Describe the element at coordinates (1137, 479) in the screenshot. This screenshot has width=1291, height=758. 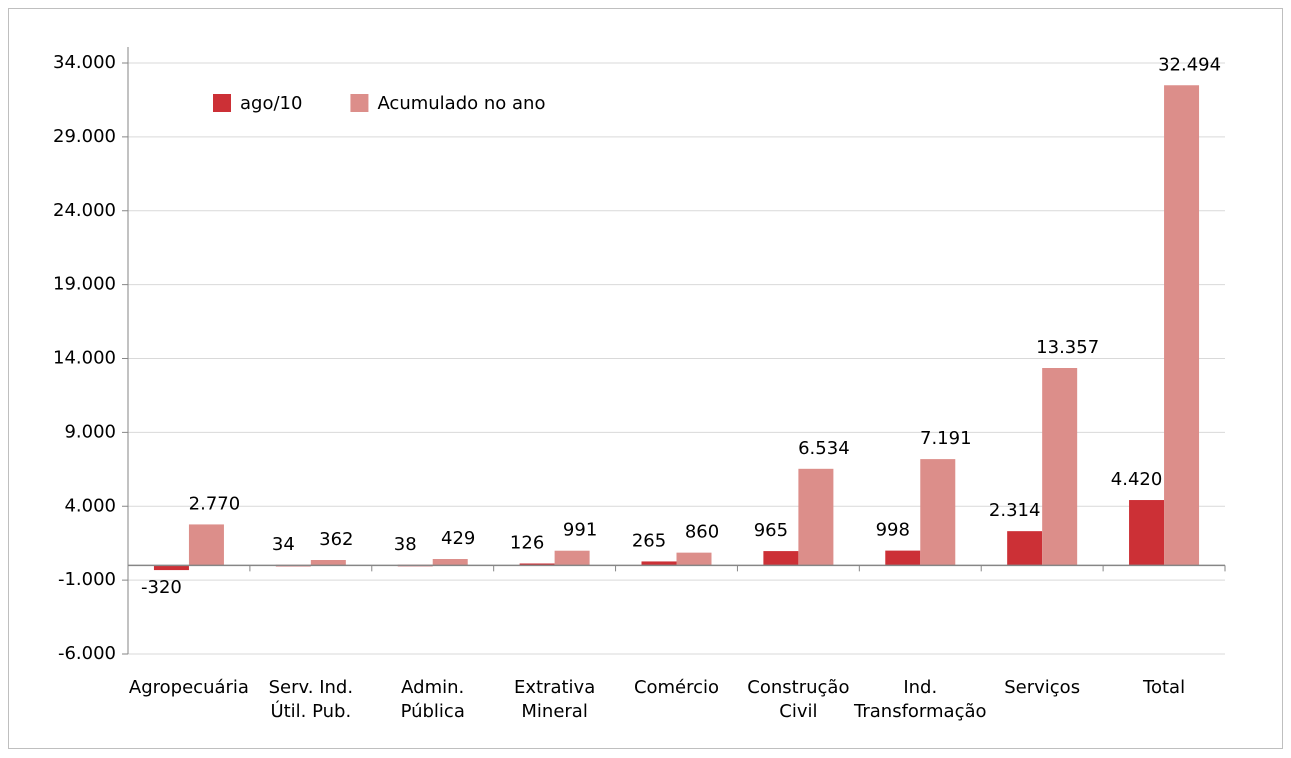
I see `data-label: 4.420` at that location.